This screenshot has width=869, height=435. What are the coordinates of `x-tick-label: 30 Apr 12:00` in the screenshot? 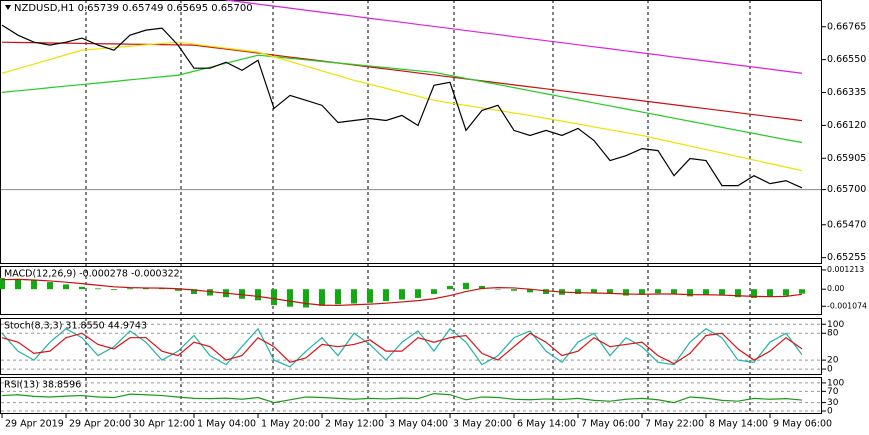 It's located at (164, 424).